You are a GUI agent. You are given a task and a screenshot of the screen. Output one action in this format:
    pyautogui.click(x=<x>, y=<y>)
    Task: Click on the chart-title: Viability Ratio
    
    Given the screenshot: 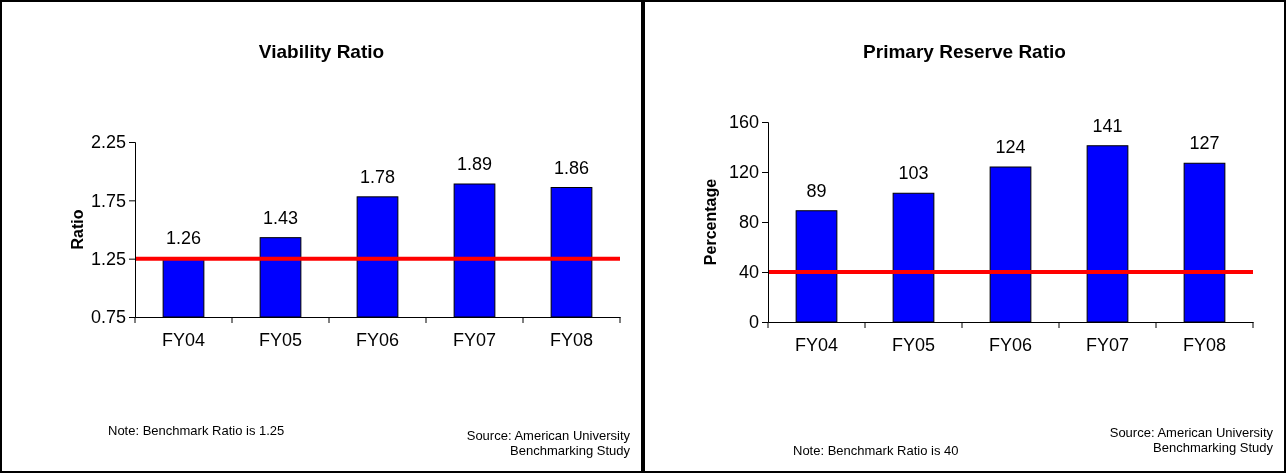 What is the action you would take?
    pyautogui.click(x=321, y=51)
    